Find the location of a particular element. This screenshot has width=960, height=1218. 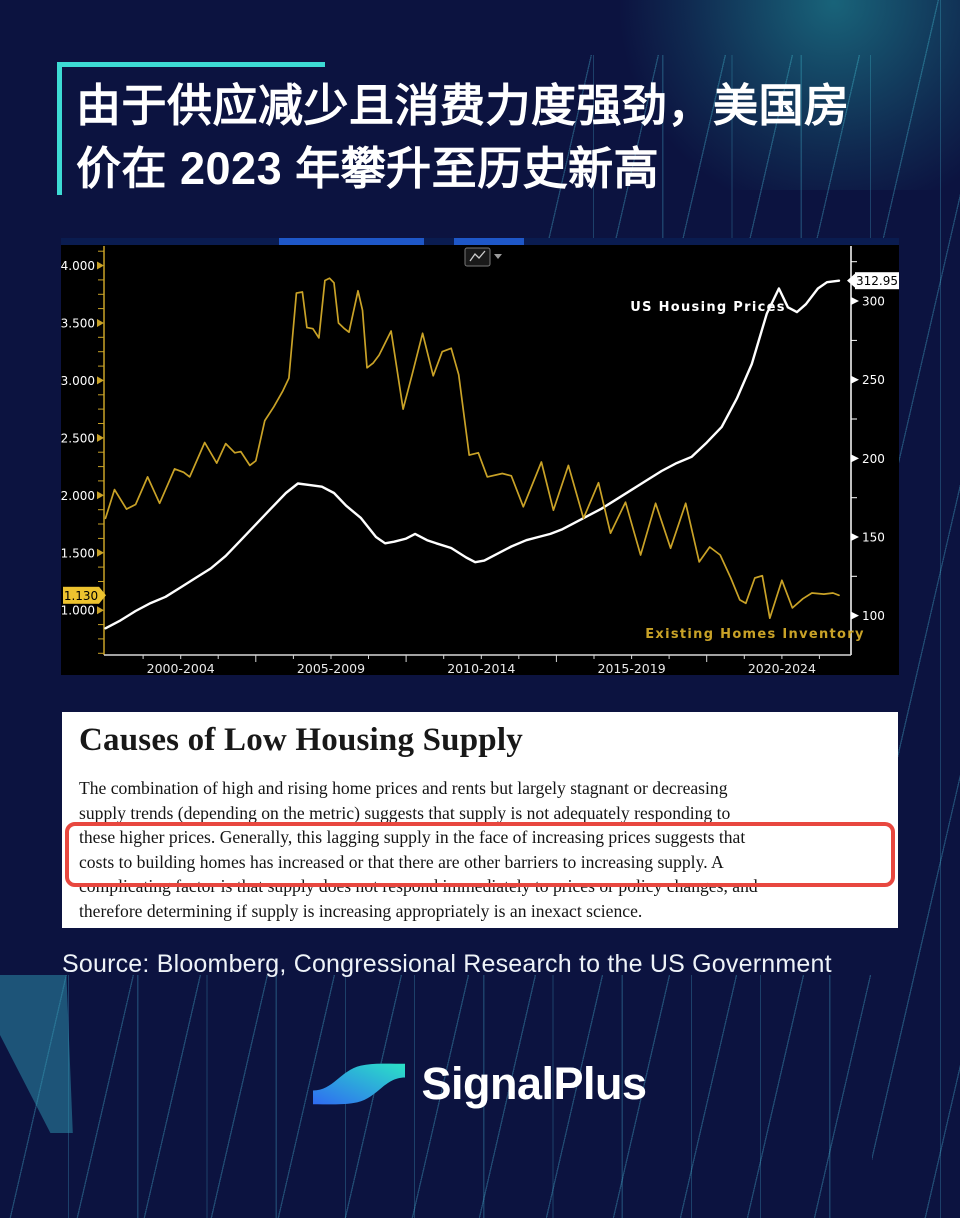

svg-text: 1.500 is located at coordinates (78, 553).